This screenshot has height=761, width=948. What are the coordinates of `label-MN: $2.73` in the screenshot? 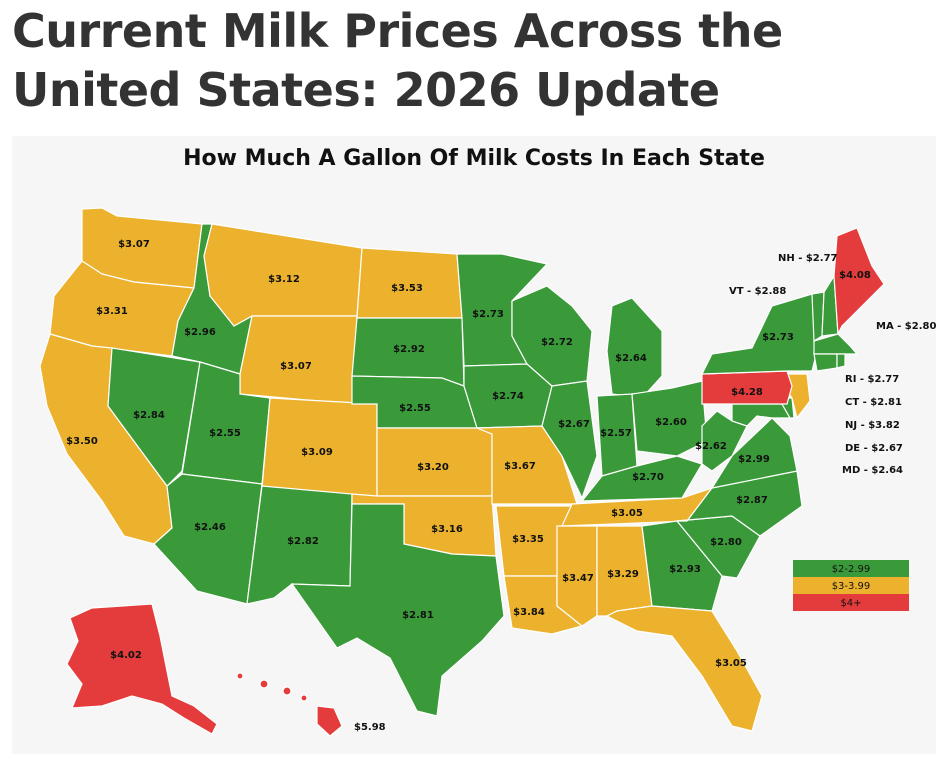 It's located at (488, 314).